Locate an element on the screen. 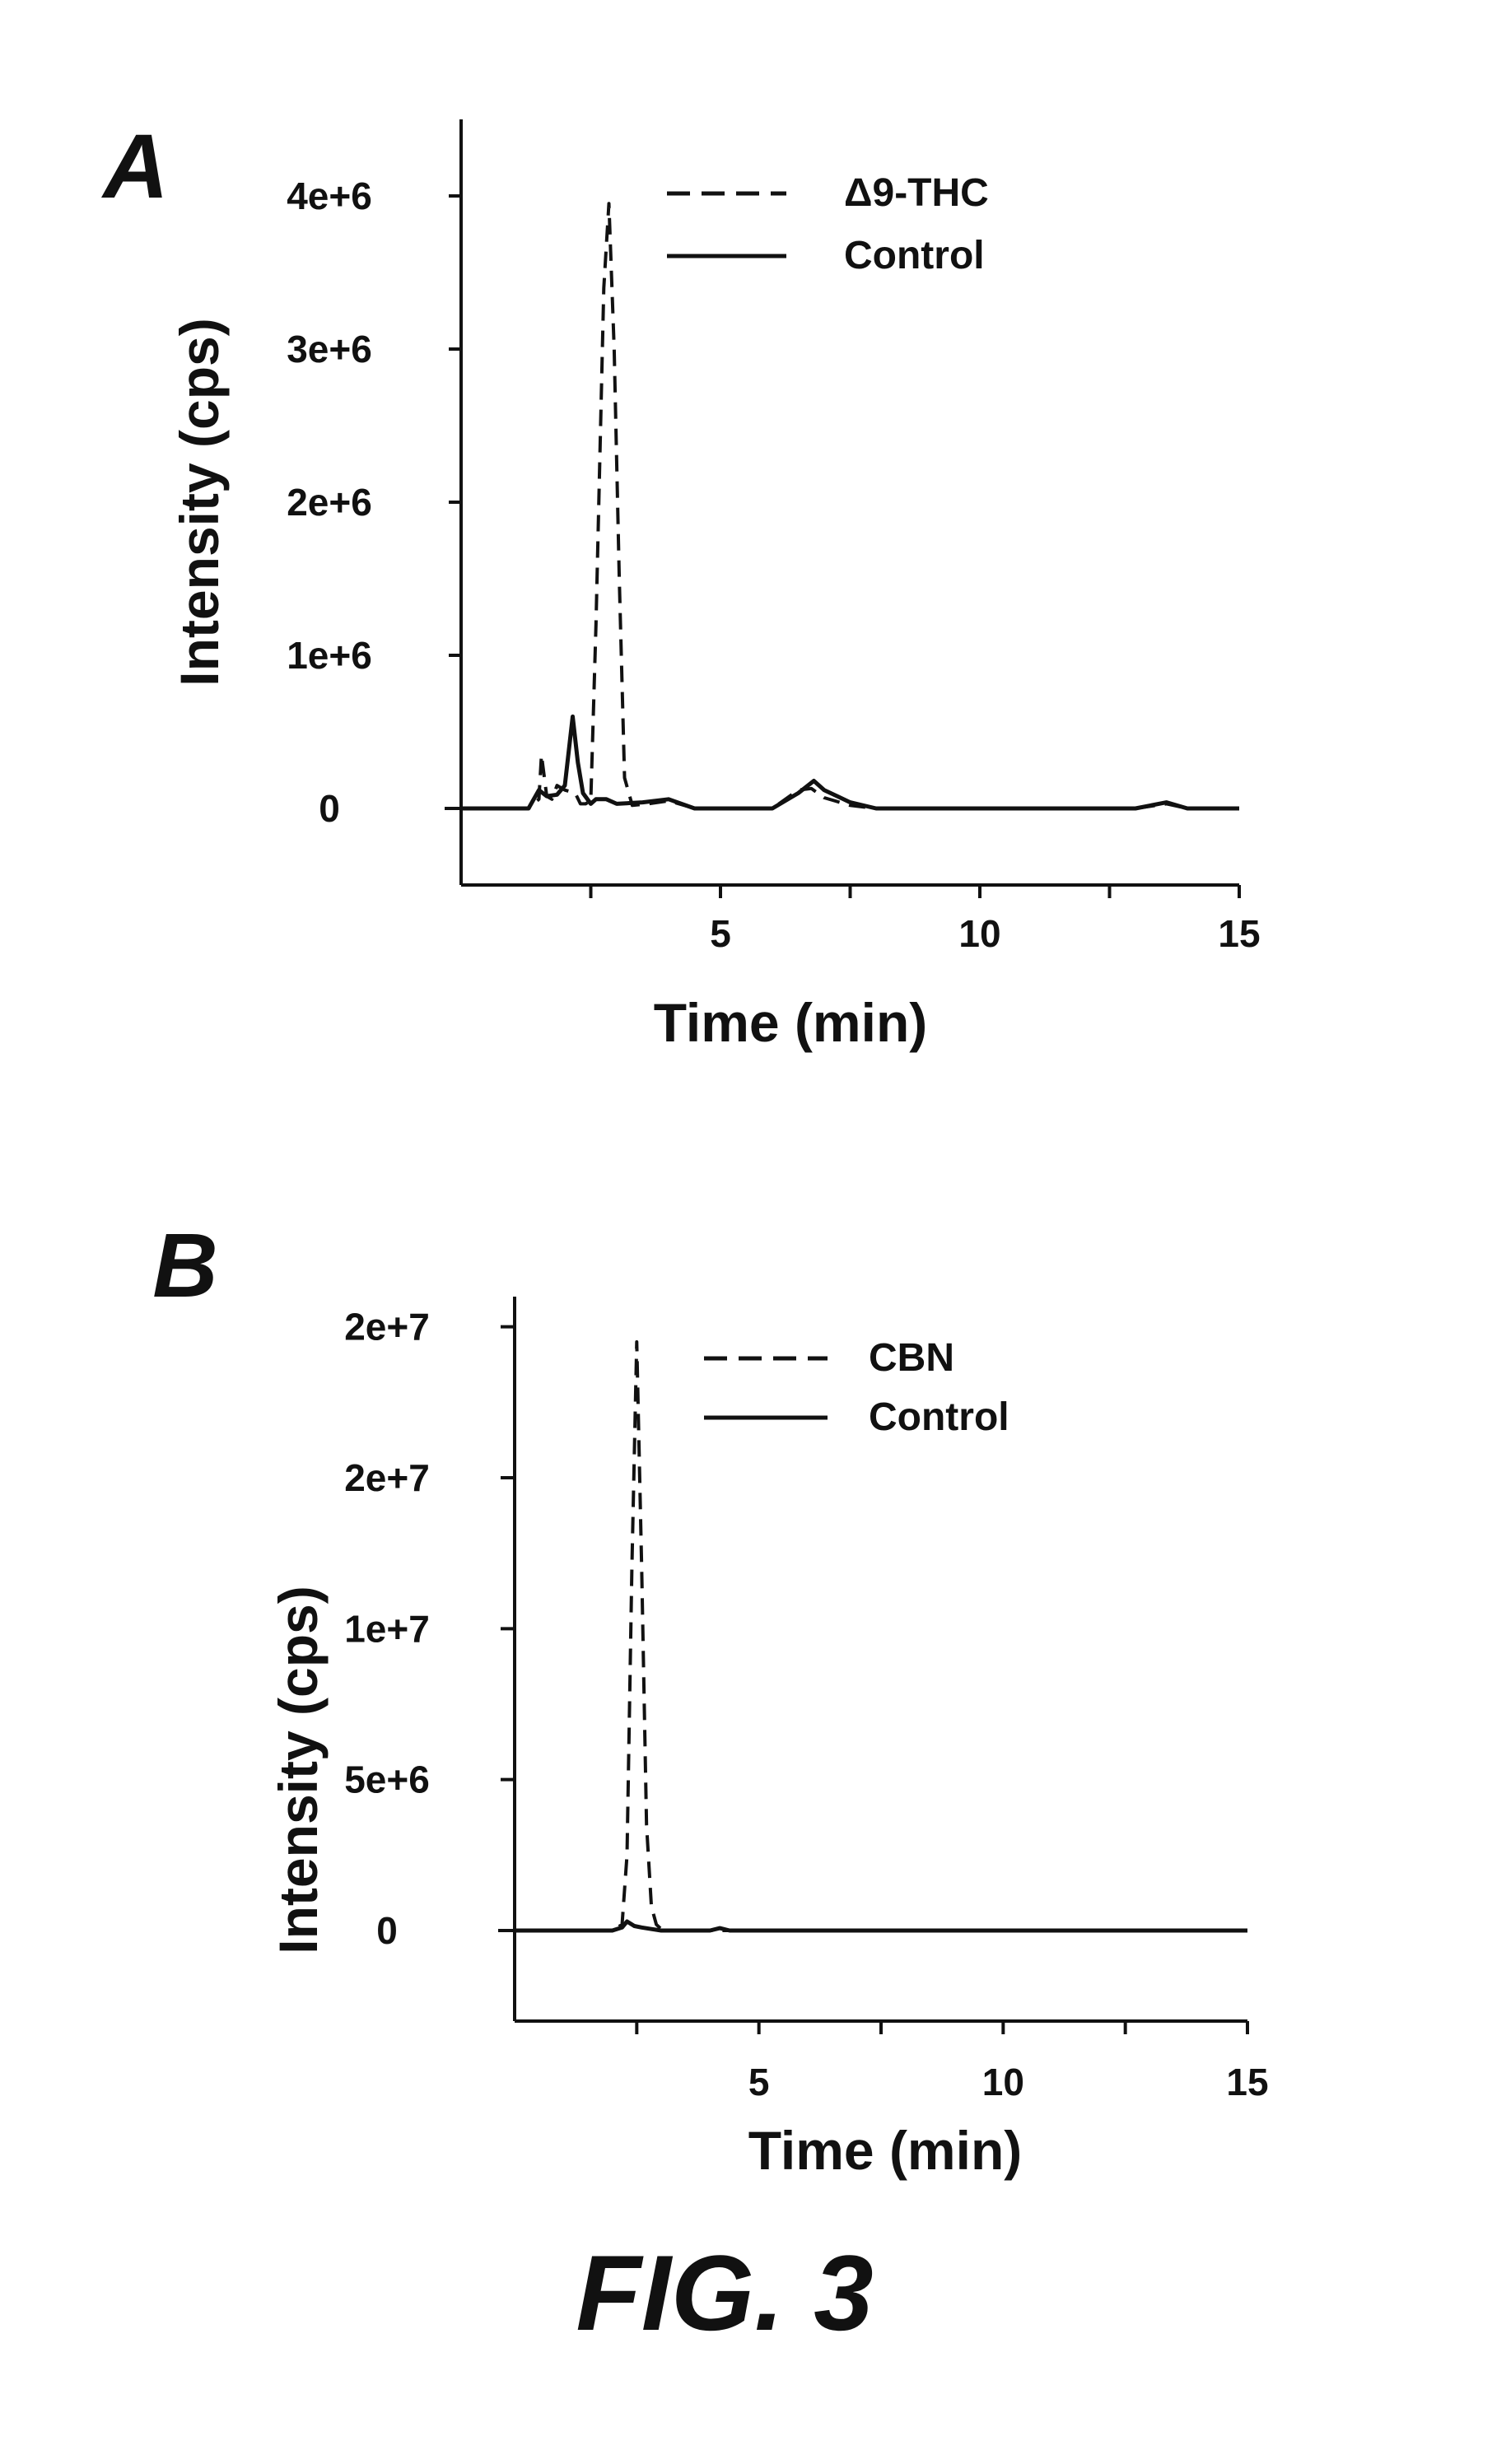  panel-a-series-line--9-thc is located at coordinates (850, 505).